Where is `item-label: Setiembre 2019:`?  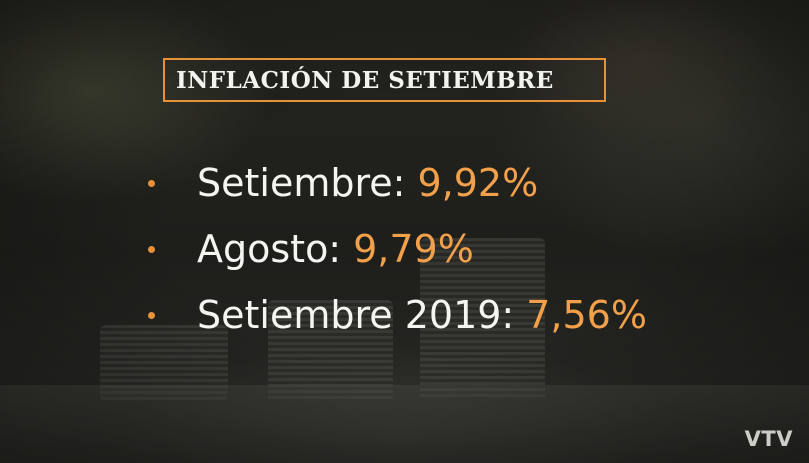 item-label: Setiembre 2019: is located at coordinates (356, 315).